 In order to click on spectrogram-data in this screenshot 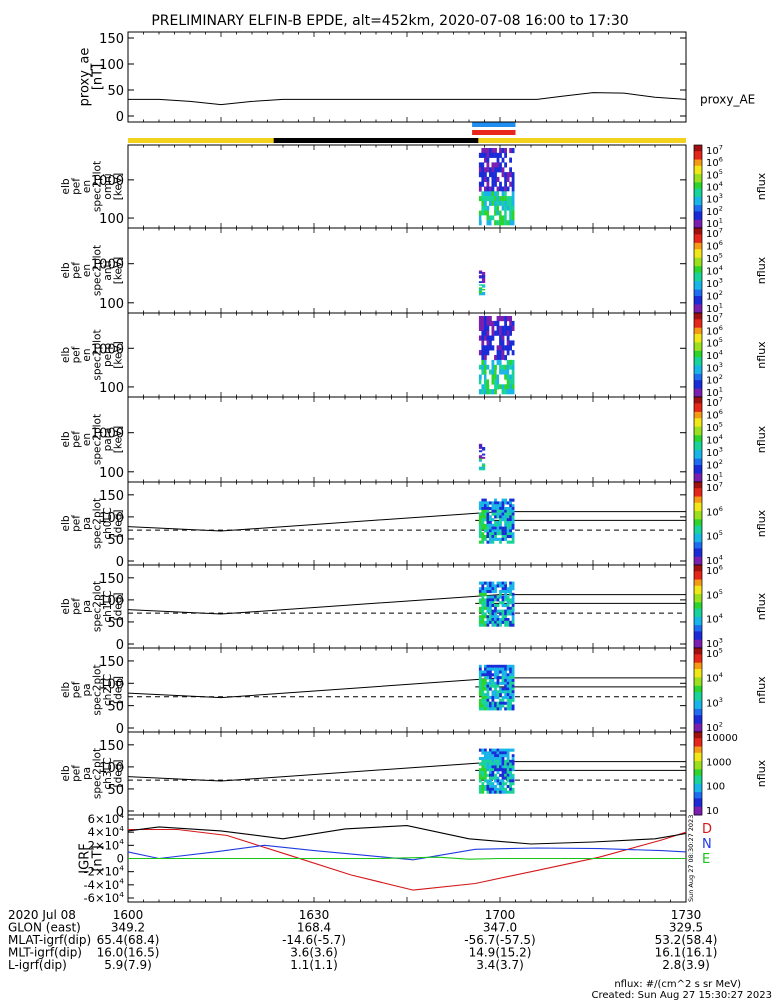, I will do `click(482, 283)`.